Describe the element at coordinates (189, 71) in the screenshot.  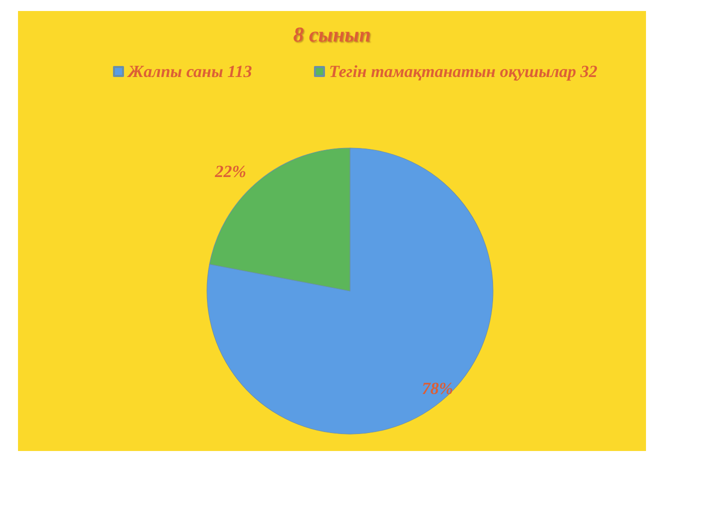
I see `legend-label: Жалпы саны 113` at that location.